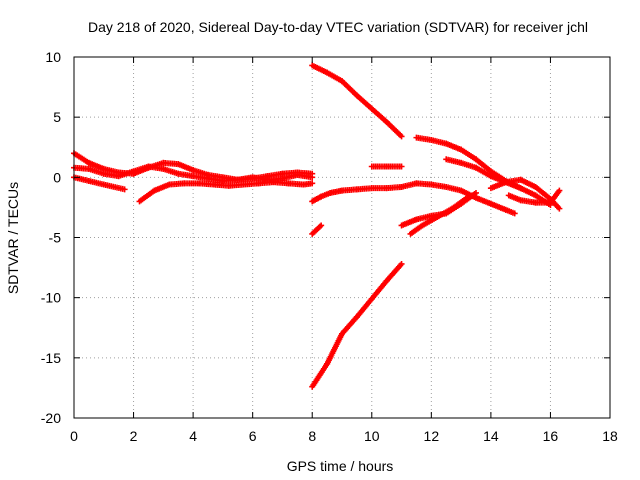 The height and width of the screenshot is (480, 640). I want to click on series-arc-h, so click(357, 325).